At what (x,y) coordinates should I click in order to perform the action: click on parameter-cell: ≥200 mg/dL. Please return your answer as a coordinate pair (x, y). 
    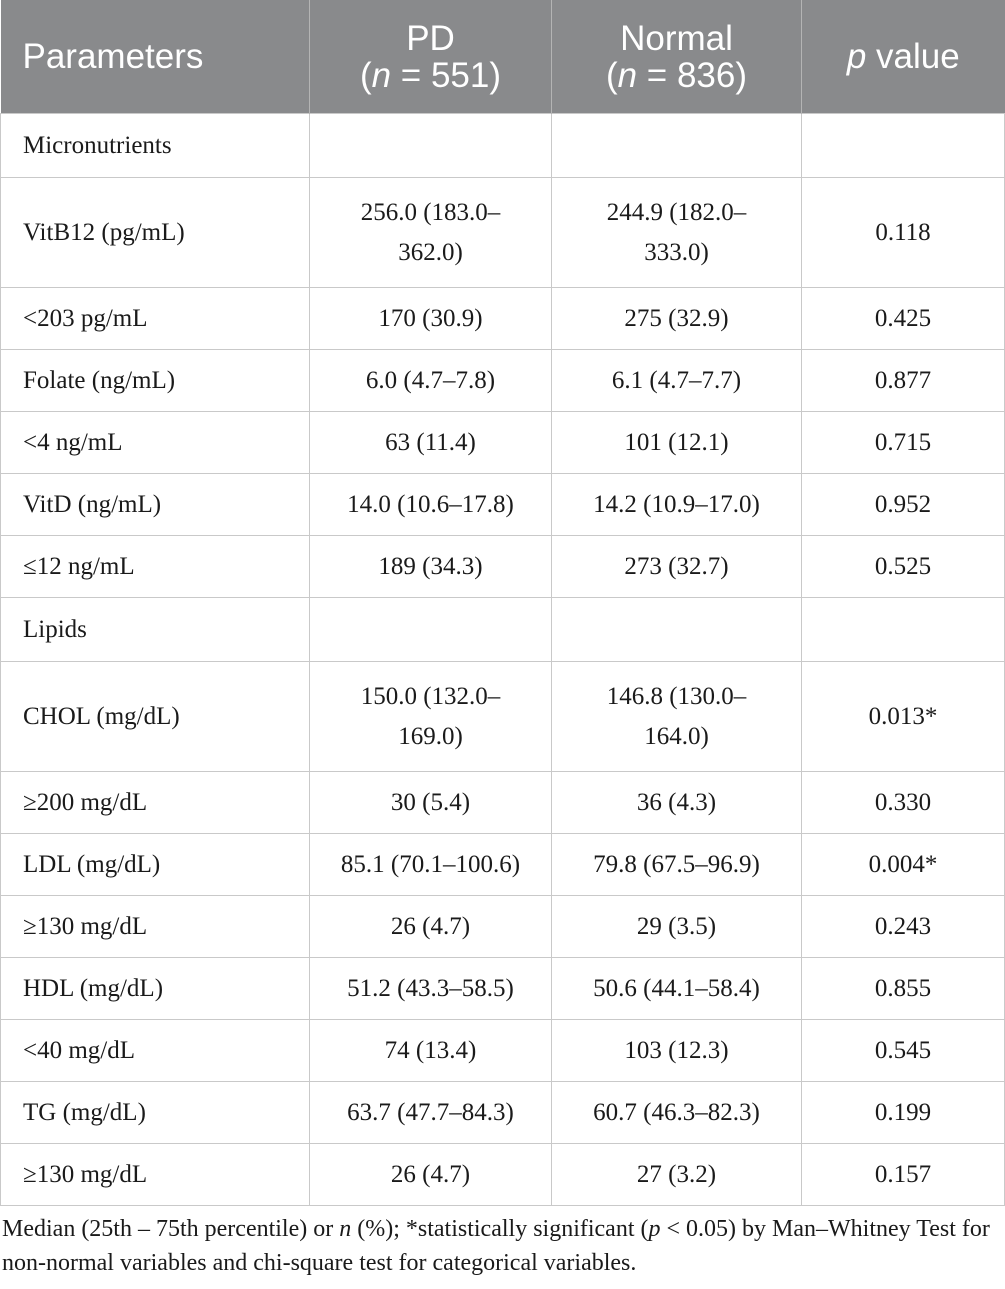
    Looking at the image, I should click on (155, 802).